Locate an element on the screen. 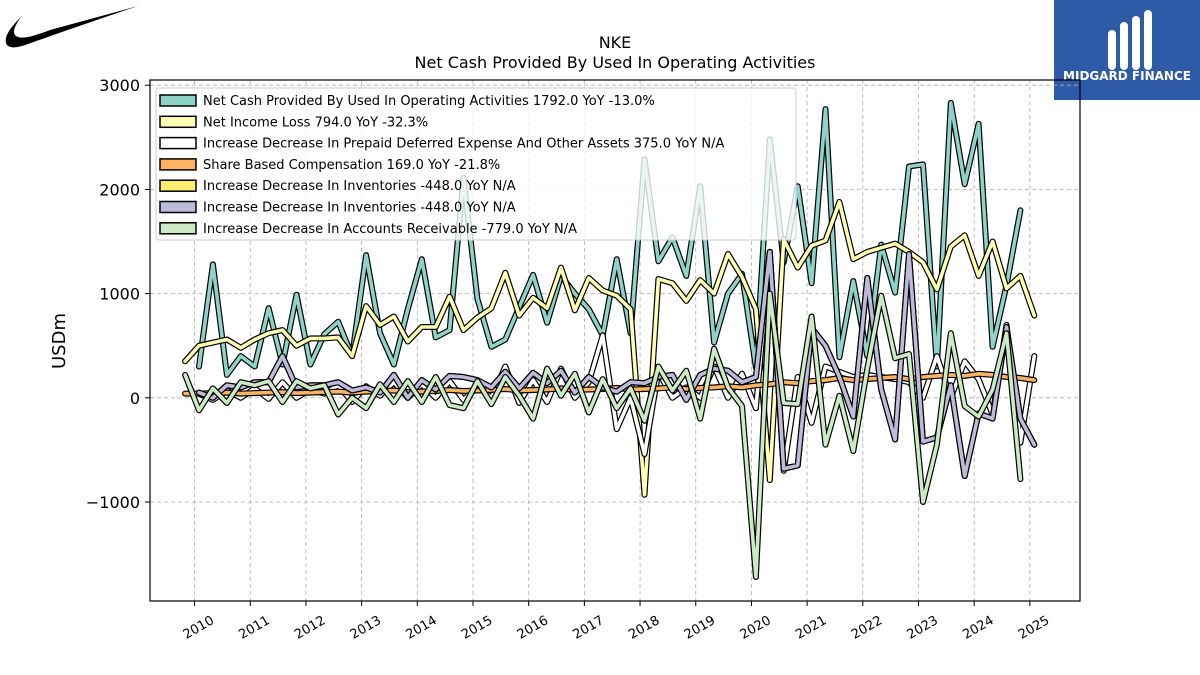 Image resolution: width=1200 pixels, height=675 pixels. x-tick-label: 2010 is located at coordinates (199, 628).